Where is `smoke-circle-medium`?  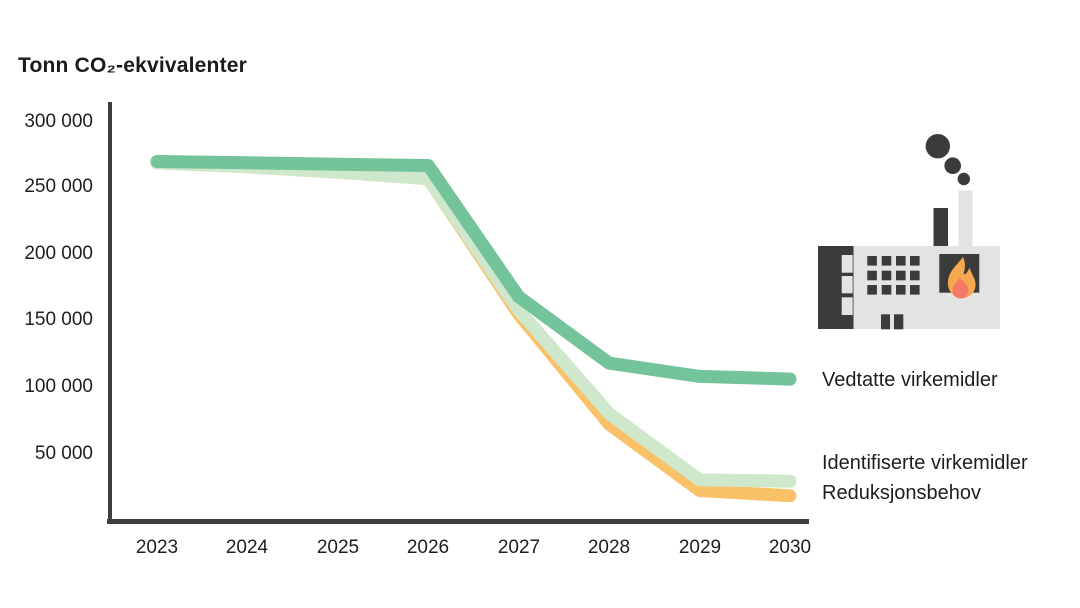 smoke-circle-medium is located at coordinates (952, 165).